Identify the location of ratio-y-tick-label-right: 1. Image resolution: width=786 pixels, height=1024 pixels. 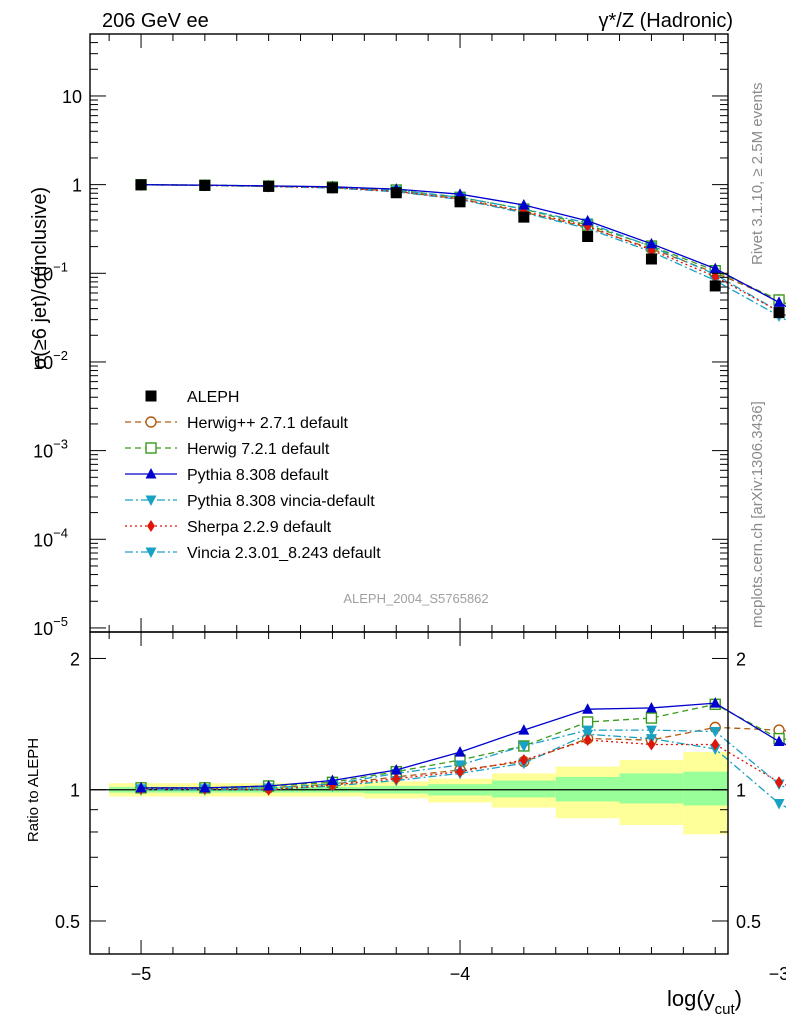
(741, 791).